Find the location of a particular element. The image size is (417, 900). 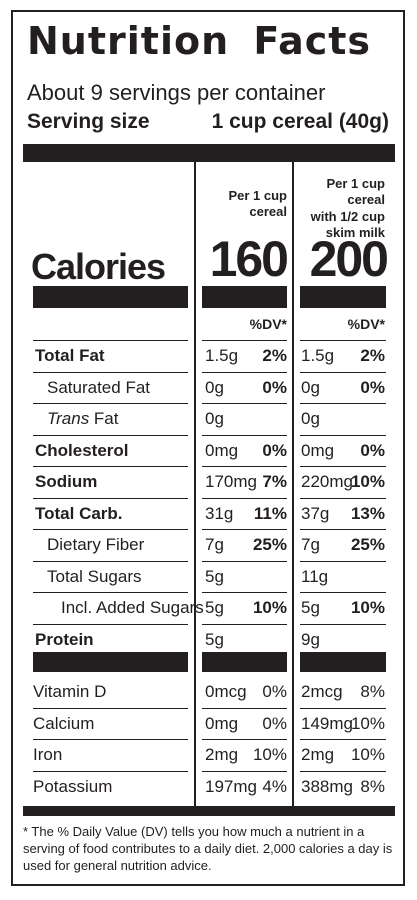

nutrient-amount-col2: 0mg is located at coordinates (318, 450).